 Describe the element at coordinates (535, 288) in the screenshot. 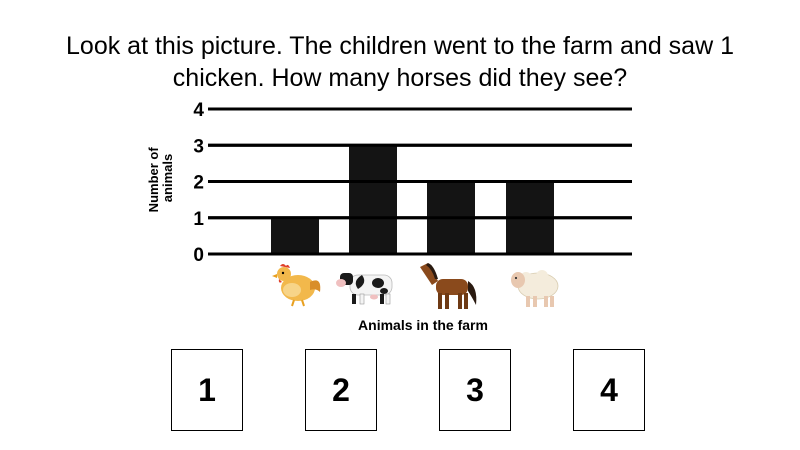

I see `sheep-icon` at that location.